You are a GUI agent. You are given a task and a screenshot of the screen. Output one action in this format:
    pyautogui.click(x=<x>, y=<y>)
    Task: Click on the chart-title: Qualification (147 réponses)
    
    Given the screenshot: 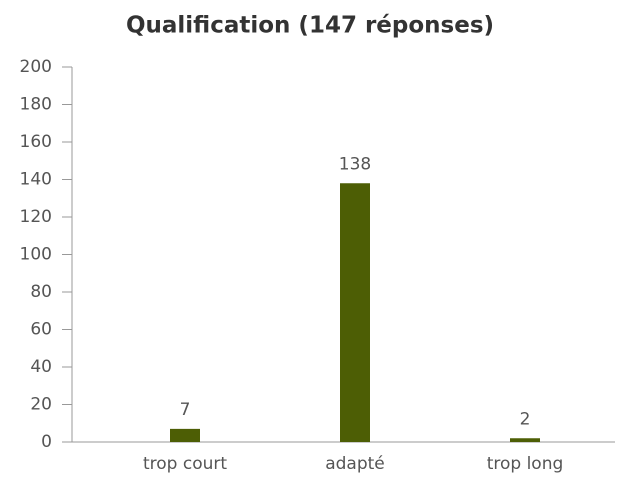 What is the action you would take?
    pyautogui.click(x=310, y=26)
    